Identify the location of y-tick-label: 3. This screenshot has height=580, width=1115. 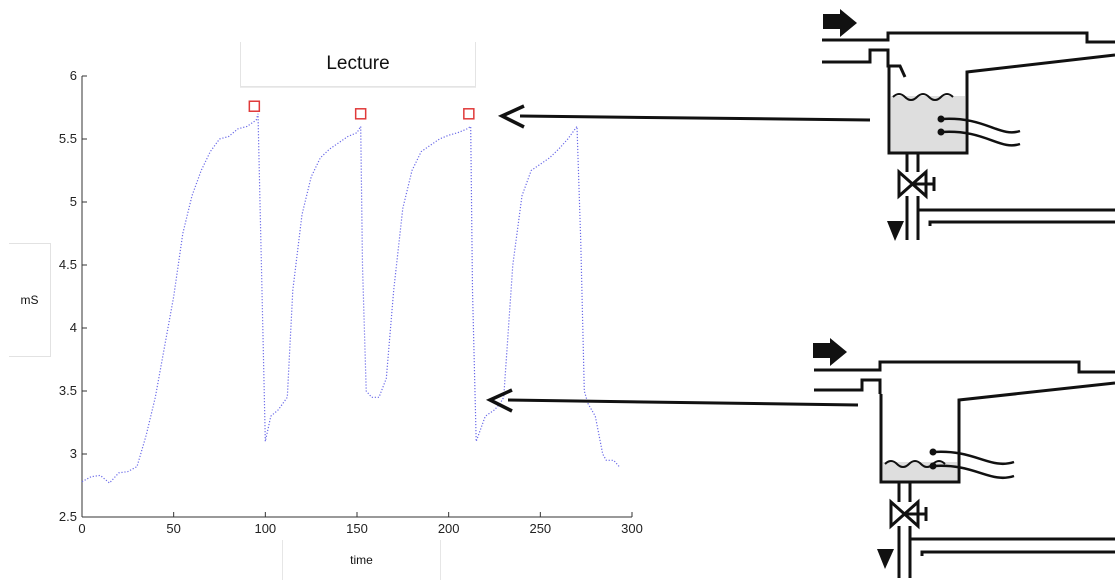
(73, 453).